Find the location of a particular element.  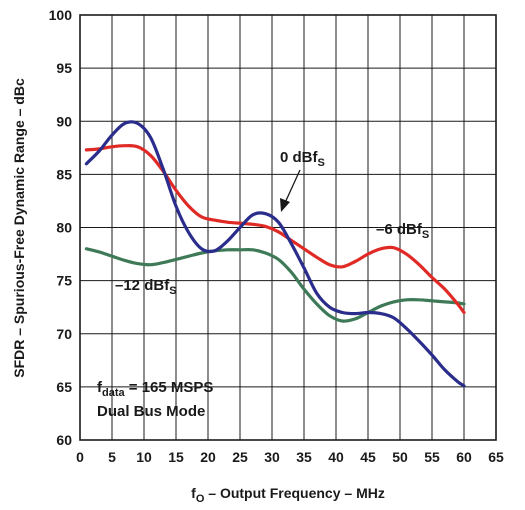

x-tick-label: 5 is located at coordinates (112, 457).